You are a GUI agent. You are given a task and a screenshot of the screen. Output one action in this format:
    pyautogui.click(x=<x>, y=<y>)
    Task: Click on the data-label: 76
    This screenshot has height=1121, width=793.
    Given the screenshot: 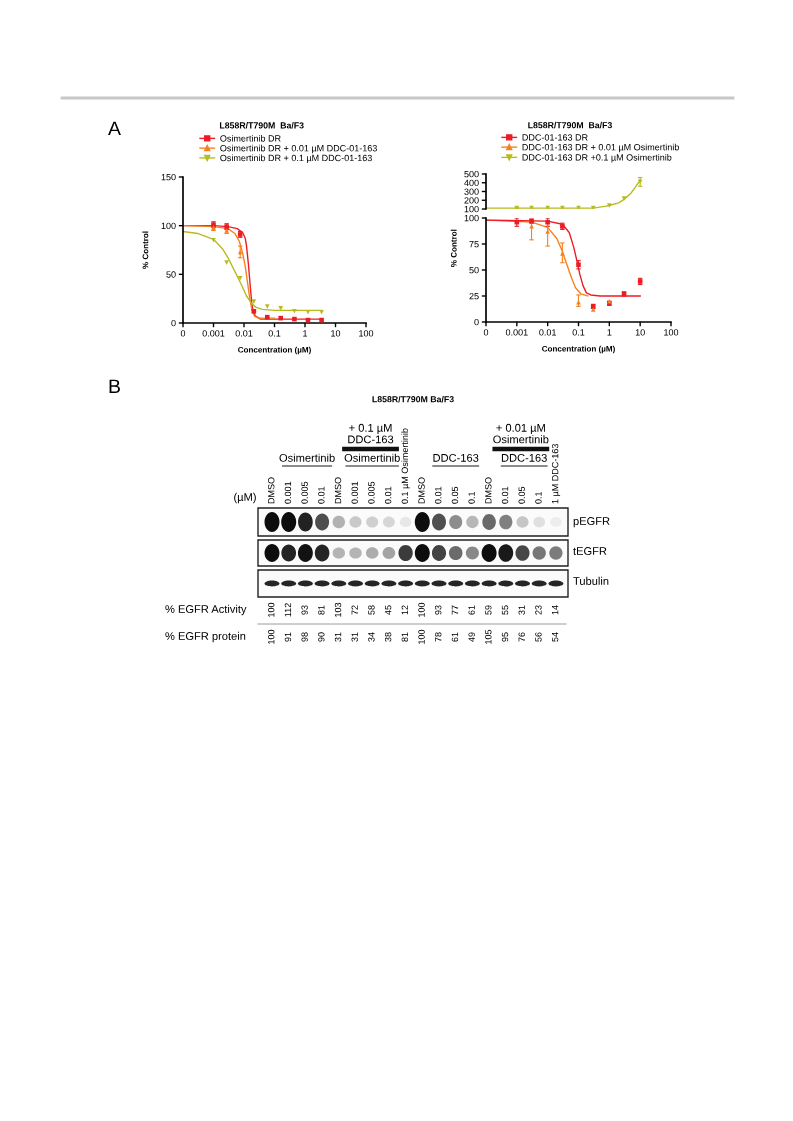 What is the action you would take?
    pyautogui.click(x=521, y=637)
    